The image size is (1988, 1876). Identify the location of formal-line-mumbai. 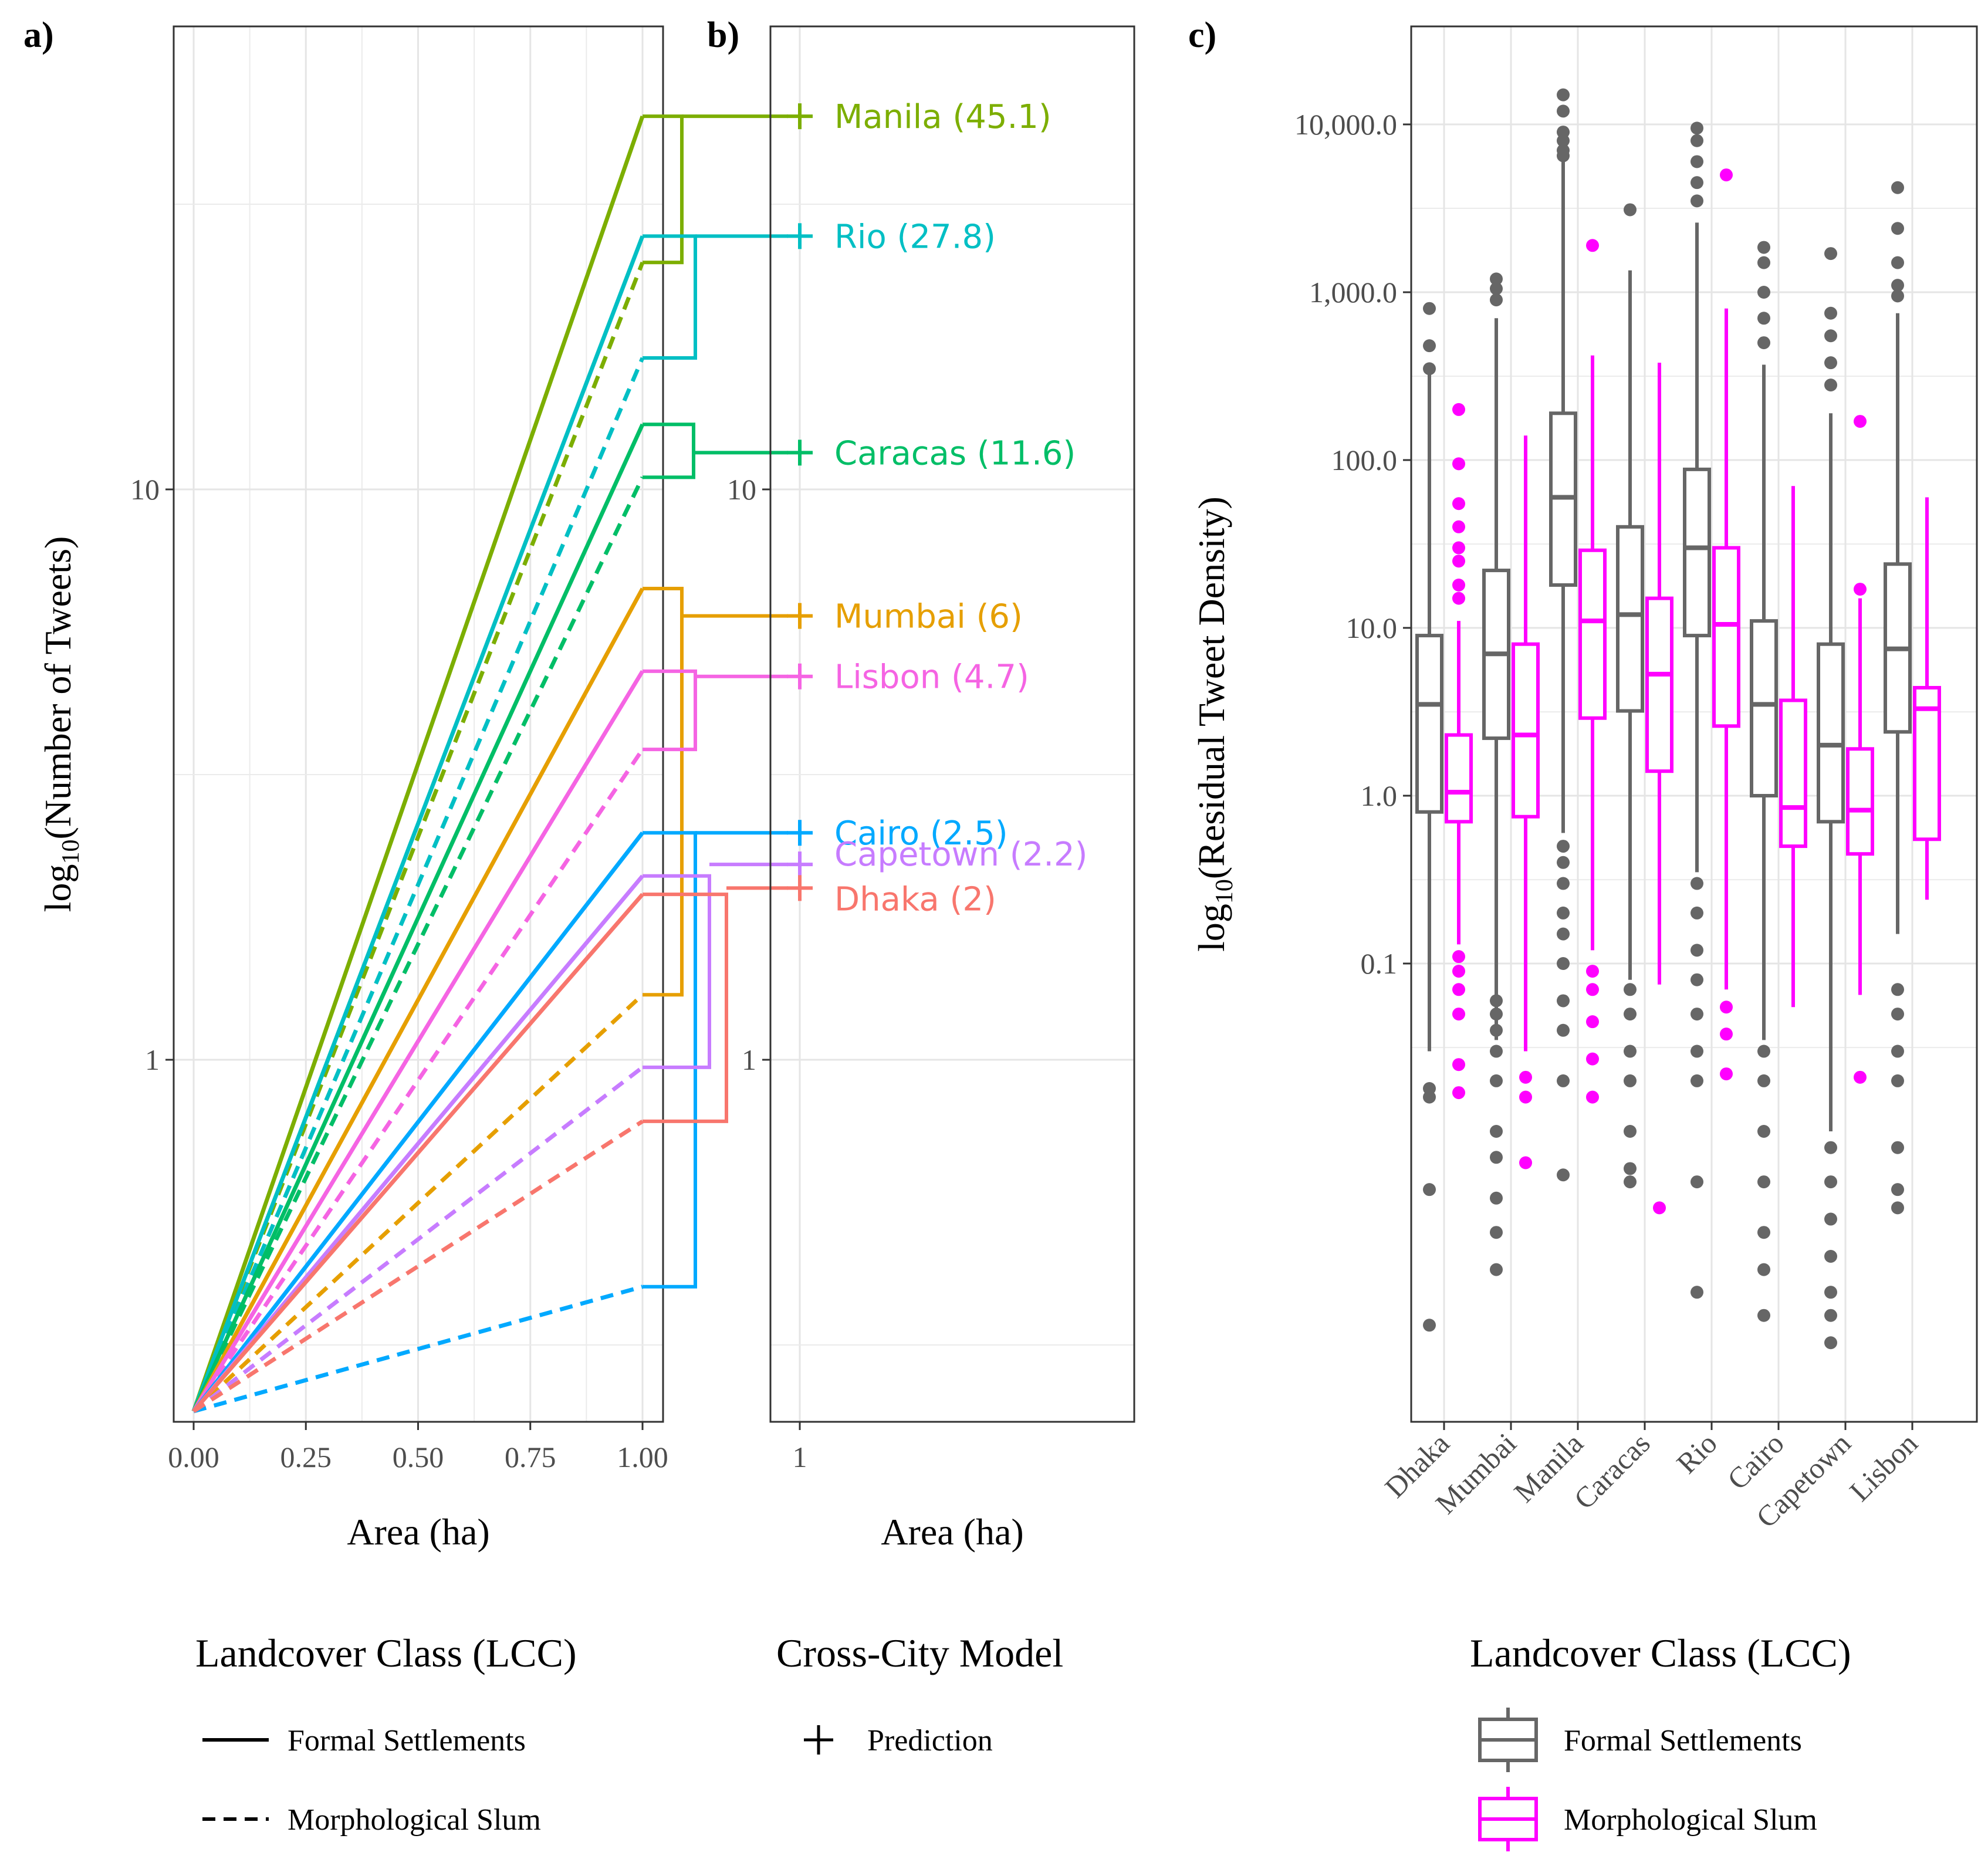
(418, 1000).